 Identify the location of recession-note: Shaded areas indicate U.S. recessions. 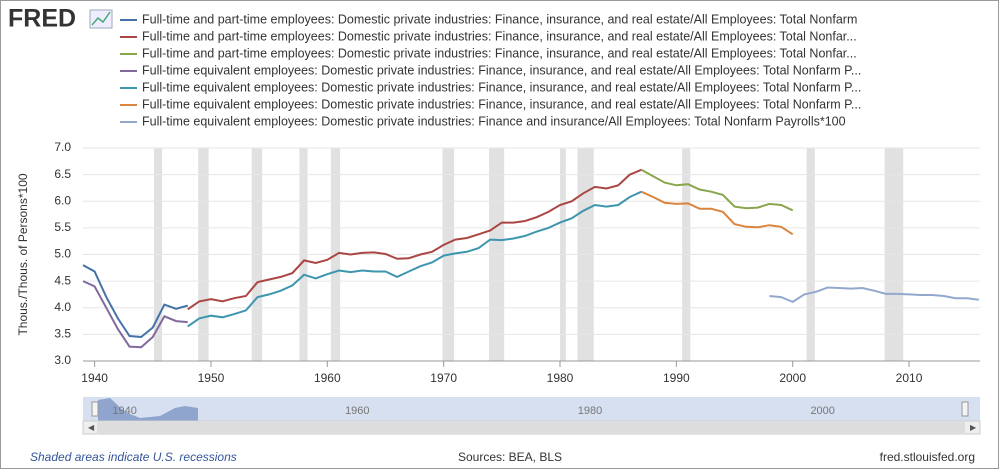
(133, 457).